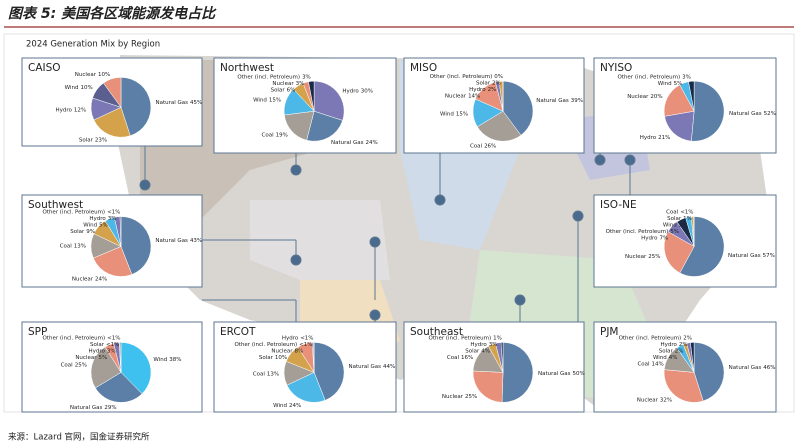 This screenshot has height=447, width=798. What do you see at coordinates (287, 351) in the screenshot?
I see `slice-label: Nuclear 8%` at bounding box center [287, 351].